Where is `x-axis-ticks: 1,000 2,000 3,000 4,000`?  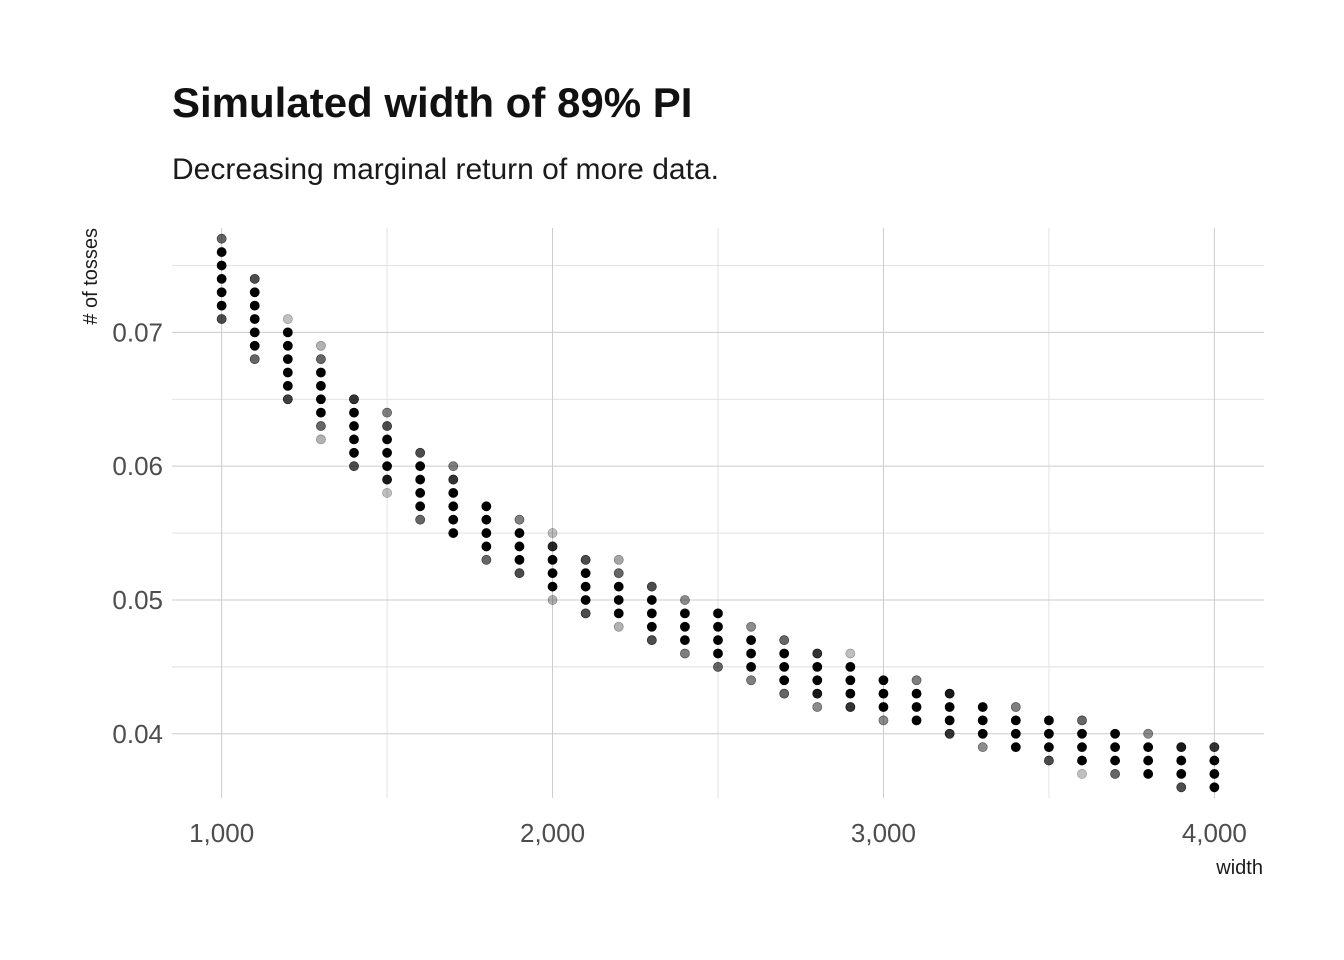
x-axis-ticks: 1,000 2,000 3,000 4,000 is located at coordinates (718, 833).